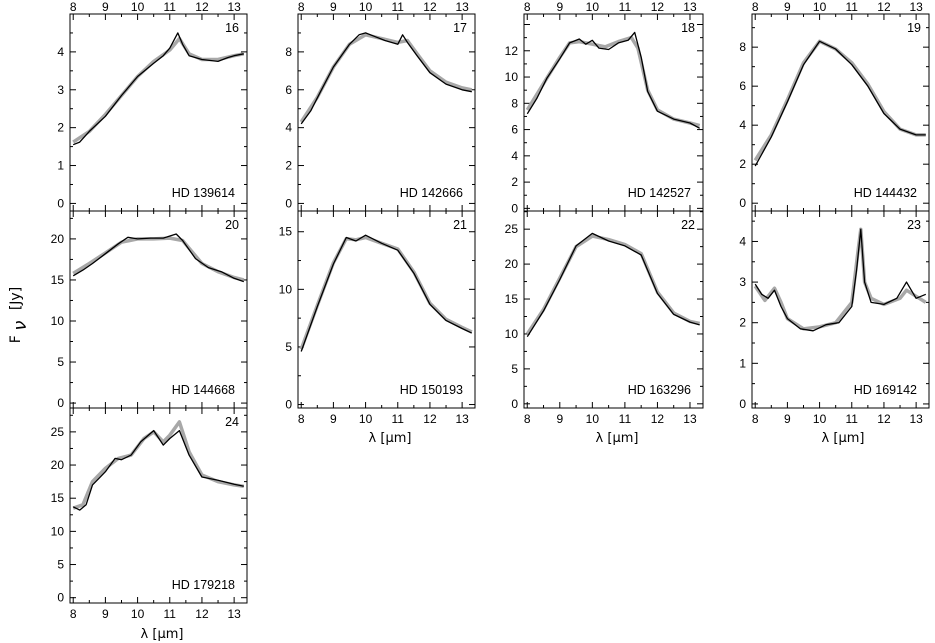 The image size is (935, 643). Describe the element at coordinates (20, 326) in the screenshot. I see `y-axis-title-sub: ν` at that location.